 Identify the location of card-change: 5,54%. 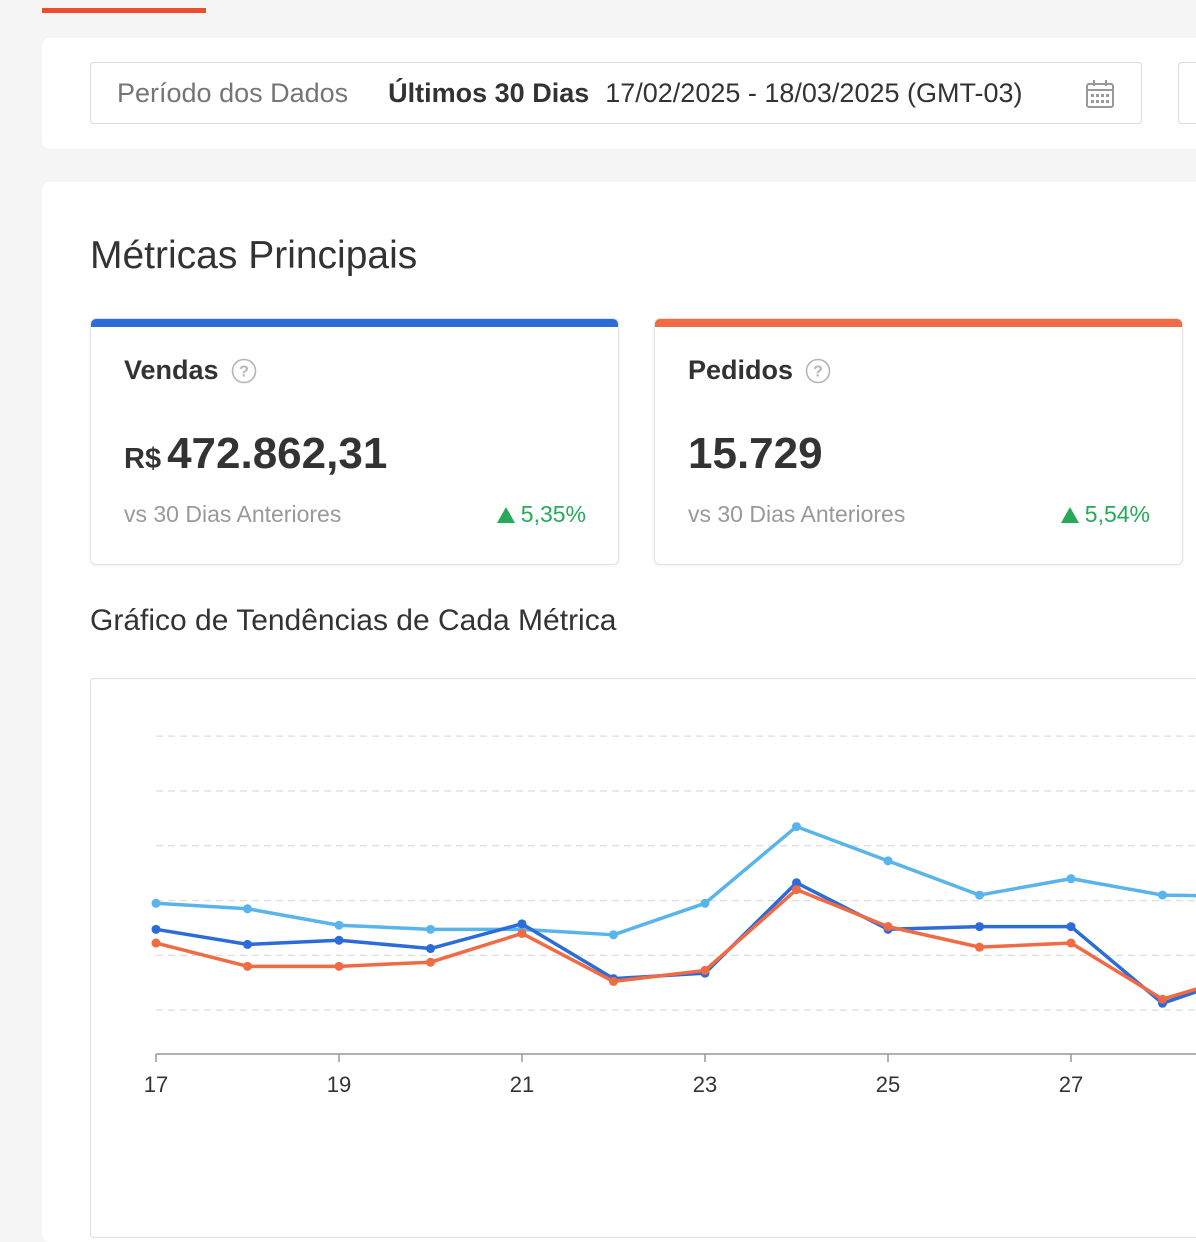
(1105, 514).